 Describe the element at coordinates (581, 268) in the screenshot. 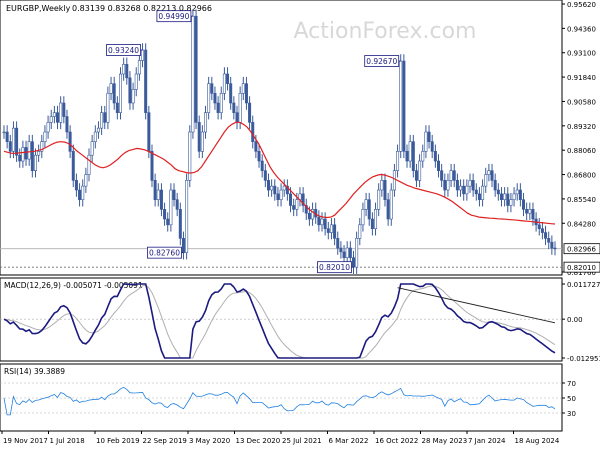

I see `low-price-label: 0.82010` at that location.